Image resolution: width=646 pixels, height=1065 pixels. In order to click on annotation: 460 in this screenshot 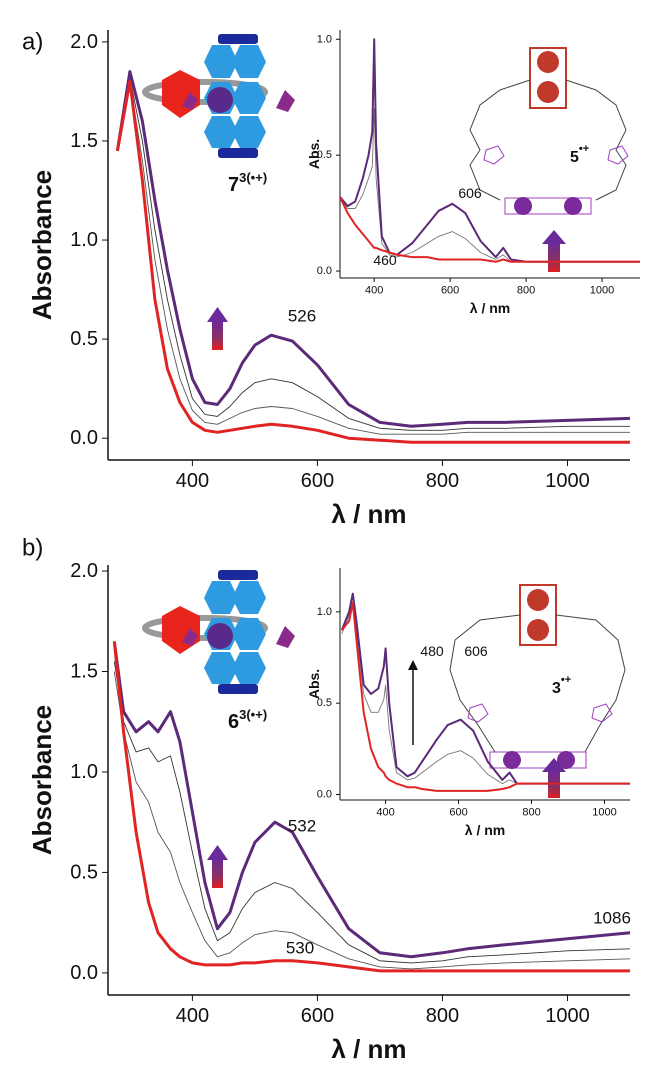, I will do `click(385, 260)`.